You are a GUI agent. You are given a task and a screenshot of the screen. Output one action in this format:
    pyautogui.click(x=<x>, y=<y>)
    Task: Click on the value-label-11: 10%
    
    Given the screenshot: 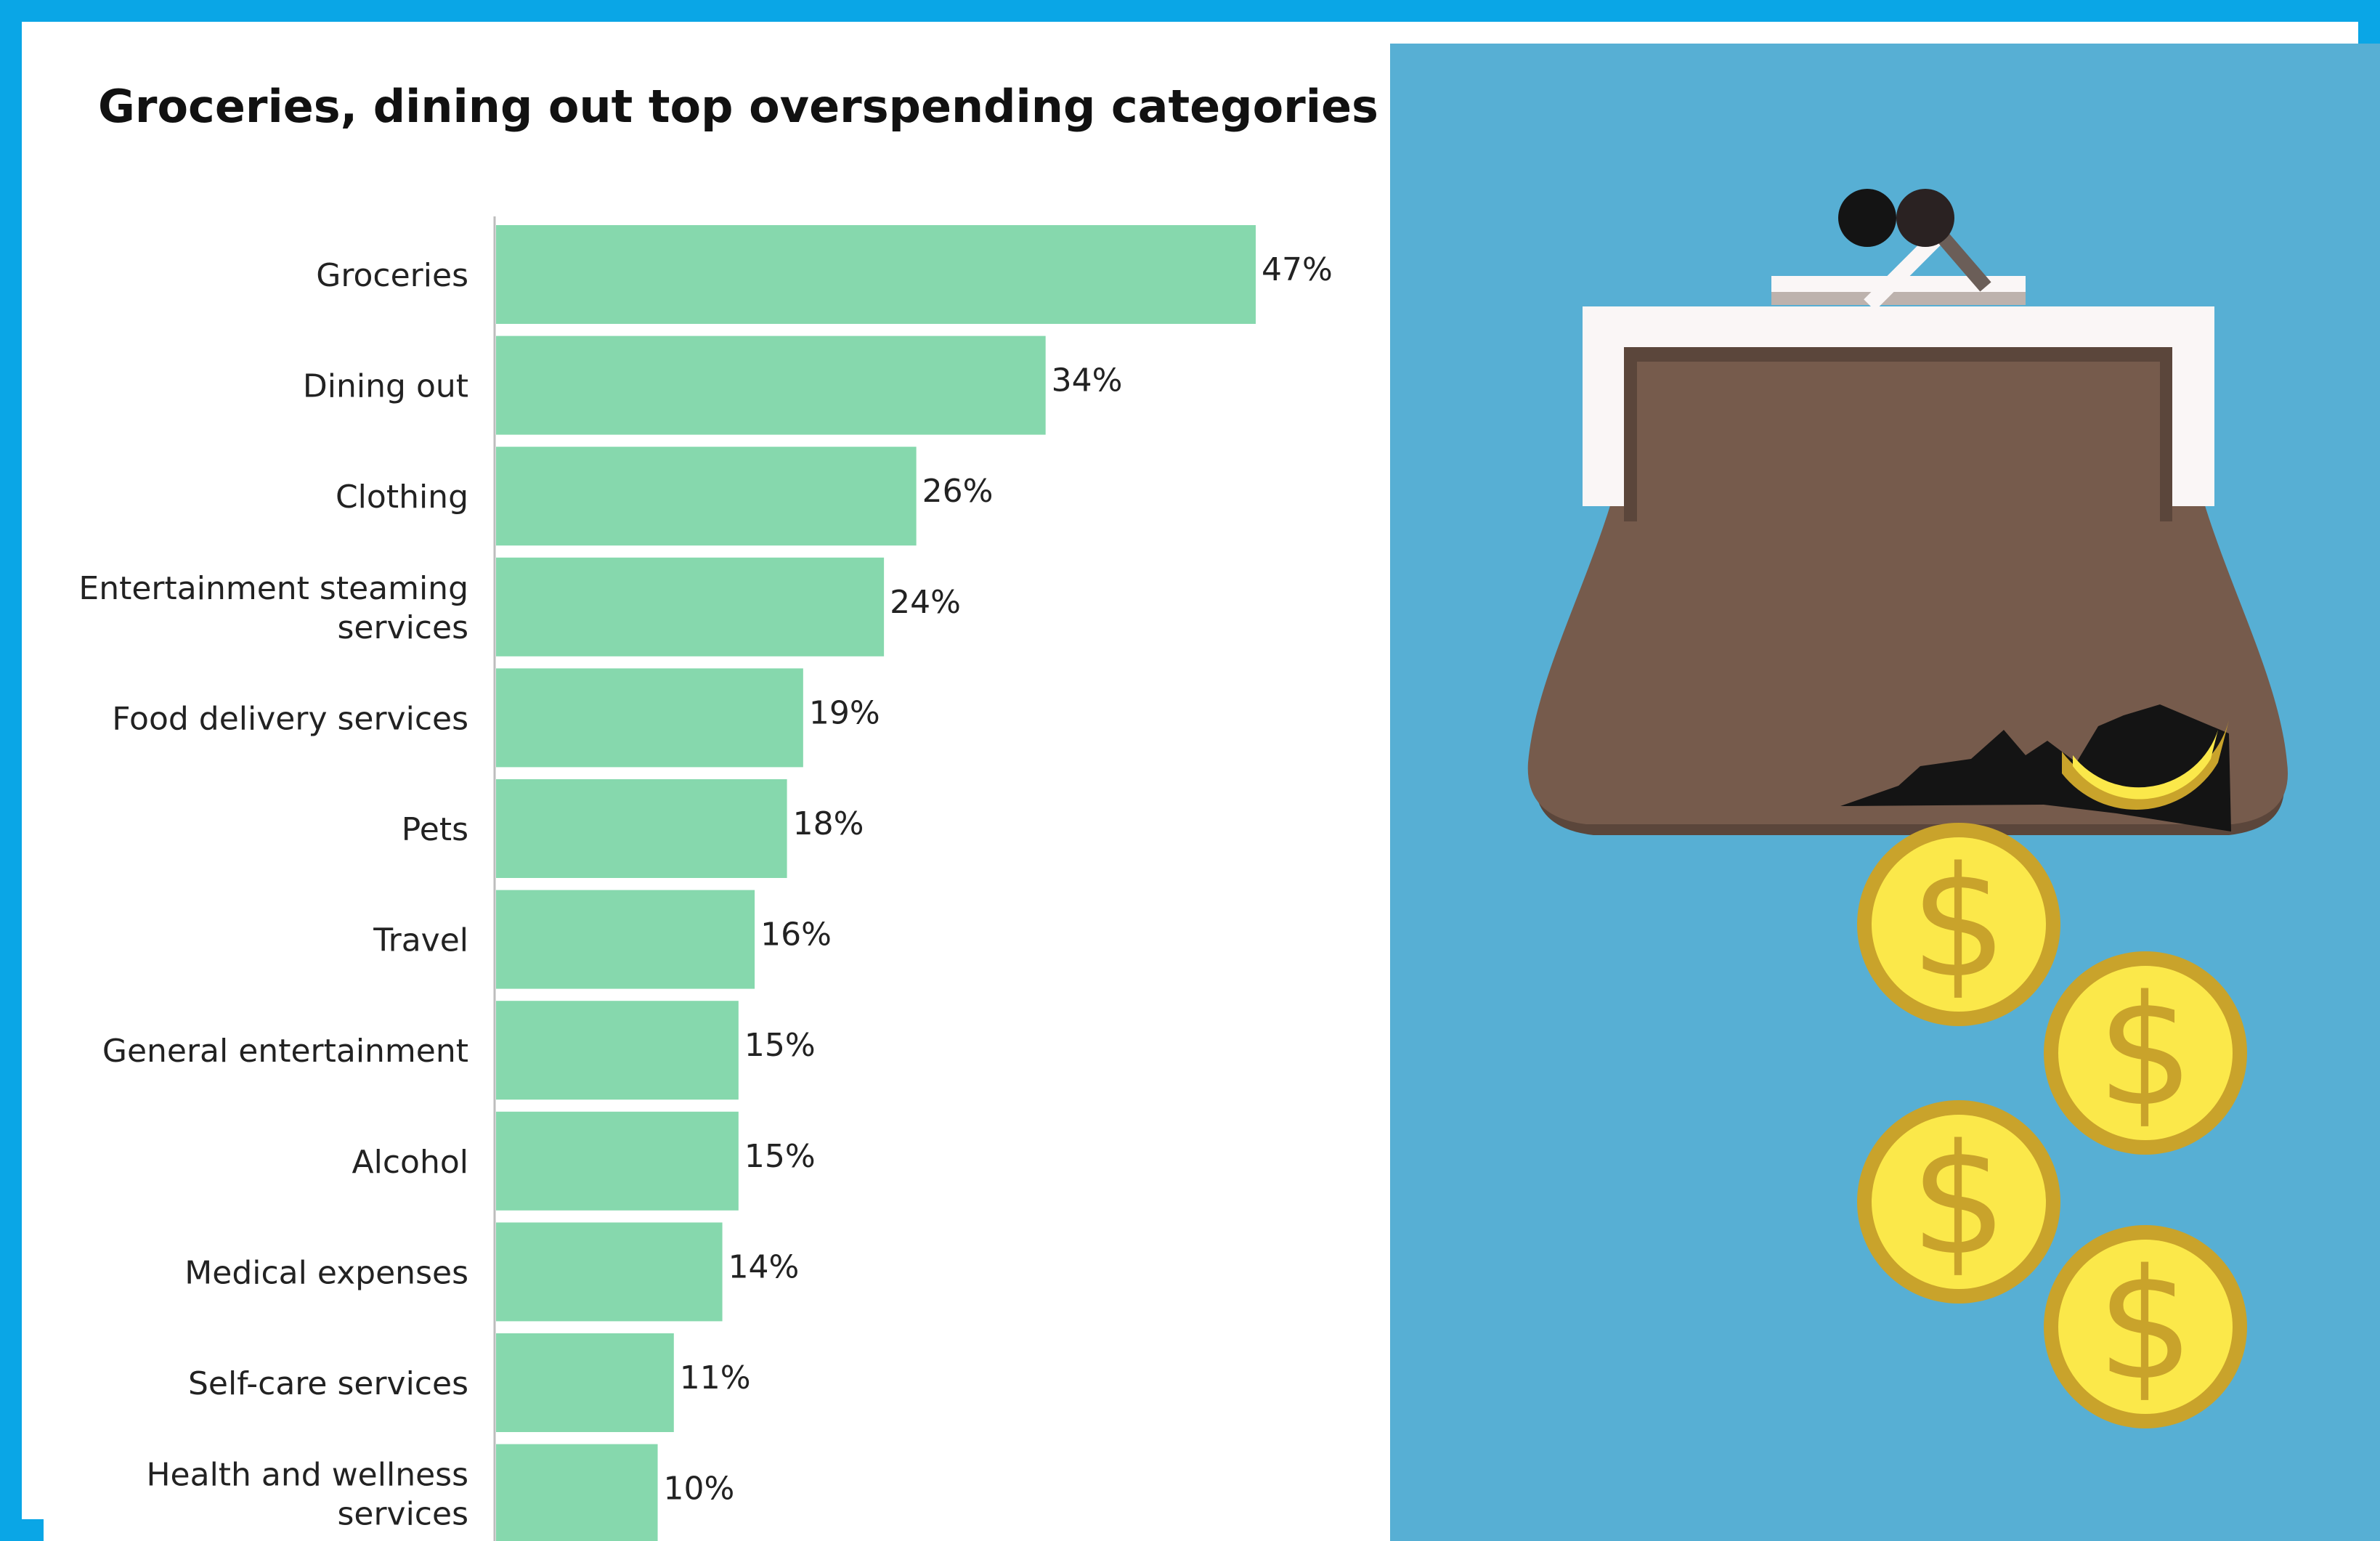 What is the action you would take?
    pyautogui.click(x=699, y=1489)
    